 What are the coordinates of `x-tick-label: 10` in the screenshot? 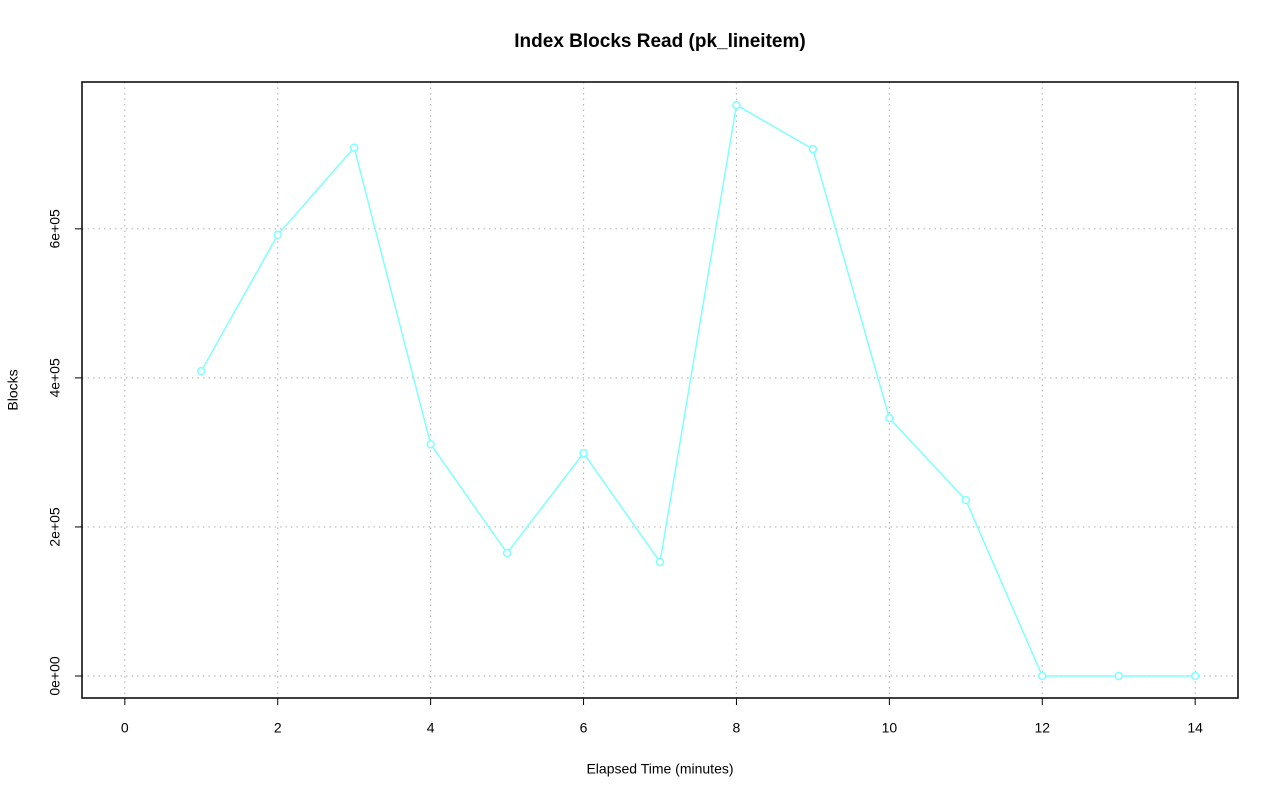 It's located at (890, 728).